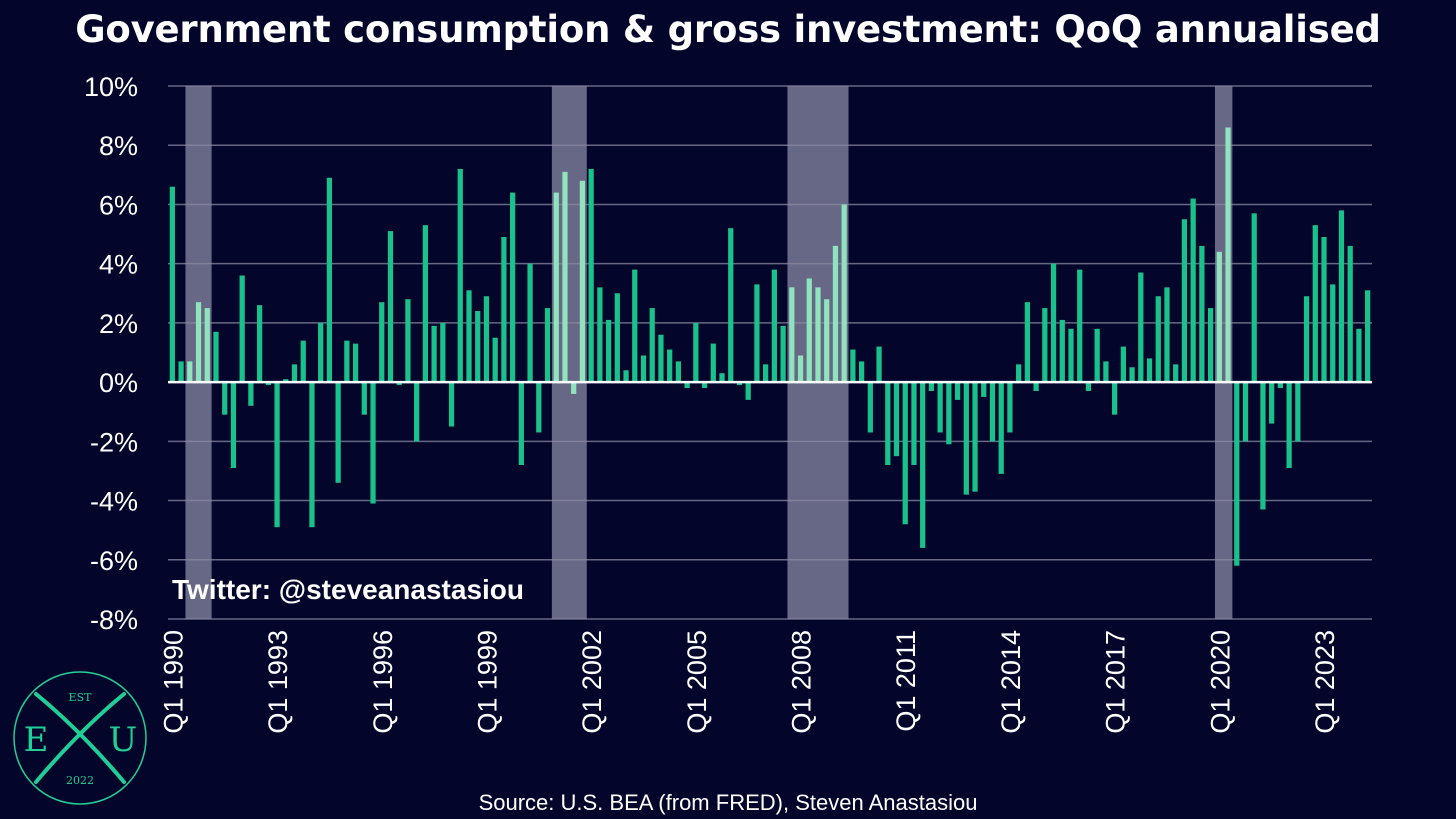 The height and width of the screenshot is (819, 1456). Describe the element at coordinates (1220, 682) in the screenshot. I see `x-tick-label: Q1 2020` at that location.